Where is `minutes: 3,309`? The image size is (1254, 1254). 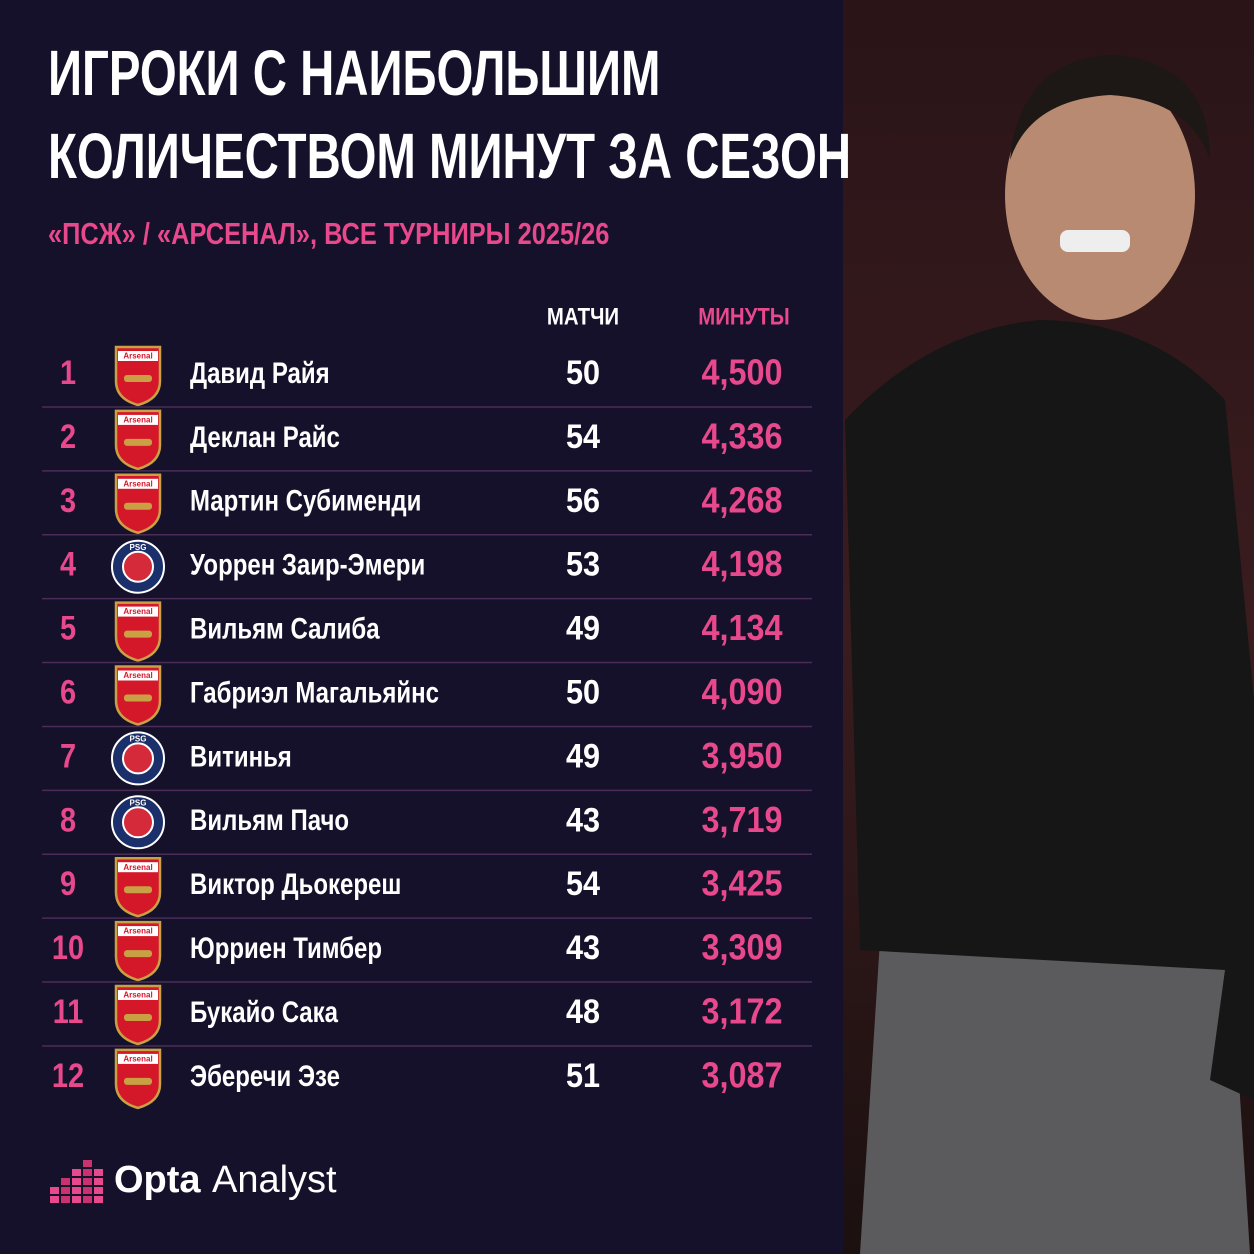
minutes: 3,309 is located at coordinates (741, 948).